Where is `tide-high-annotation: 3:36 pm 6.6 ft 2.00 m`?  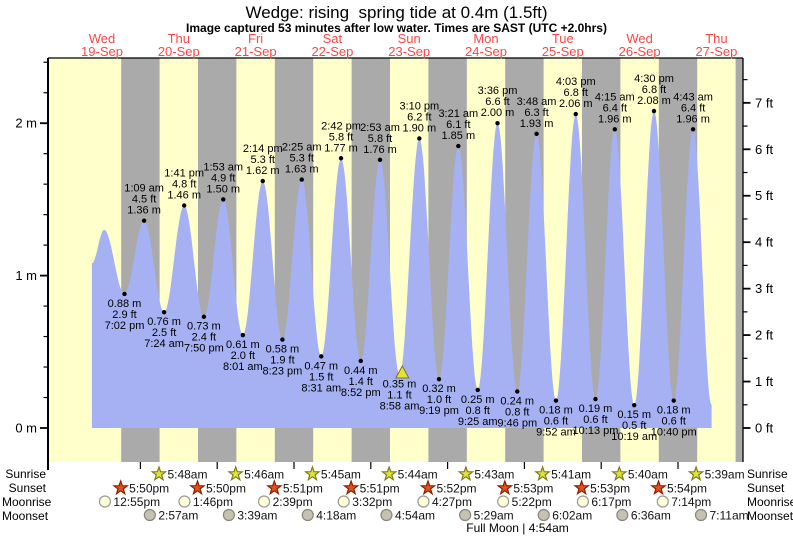 tide-high-annotation: 3:36 pm 6.6 ft 2.00 m is located at coordinates (498, 102).